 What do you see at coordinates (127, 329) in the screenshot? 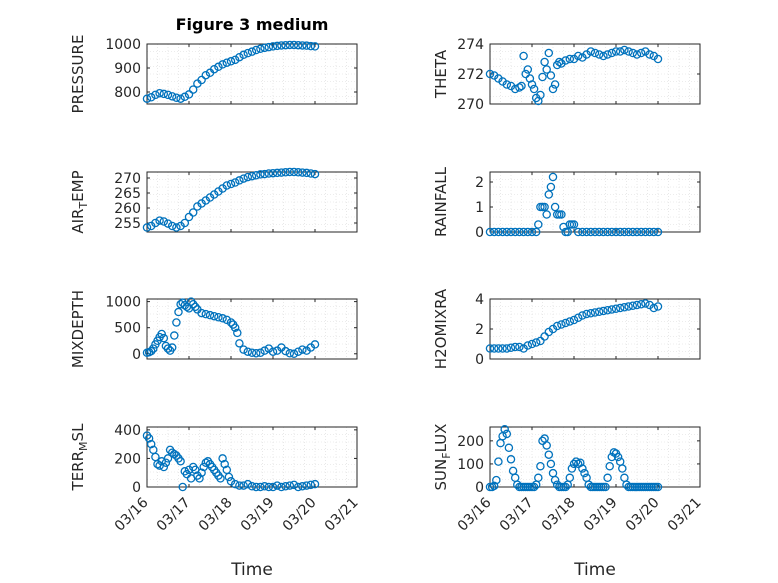
I see `y-tick-label: 500` at bounding box center [127, 329].